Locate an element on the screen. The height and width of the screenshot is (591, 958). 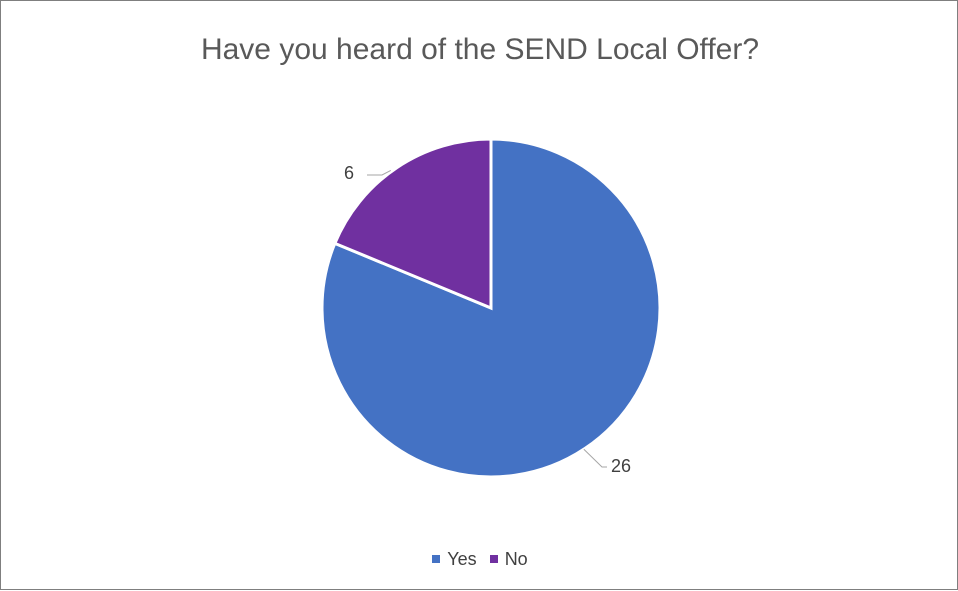
leader-line-no is located at coordinates (379, 173).